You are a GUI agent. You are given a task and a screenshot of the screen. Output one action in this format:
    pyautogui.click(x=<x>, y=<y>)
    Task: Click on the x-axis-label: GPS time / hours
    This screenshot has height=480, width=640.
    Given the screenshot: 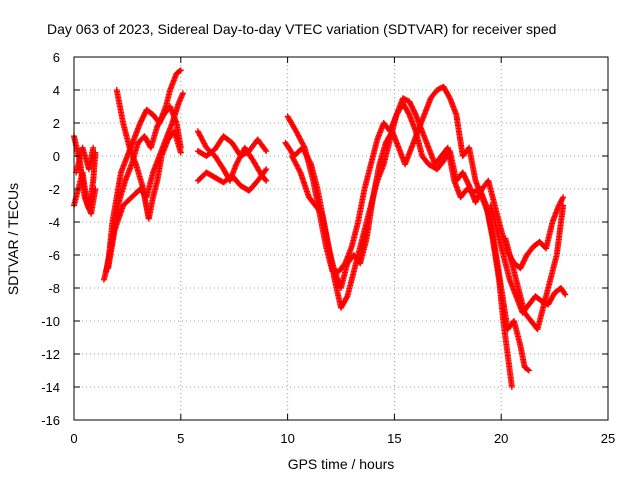 What is the action you would take?
    pyautogui.click(x=341, y=464)
    